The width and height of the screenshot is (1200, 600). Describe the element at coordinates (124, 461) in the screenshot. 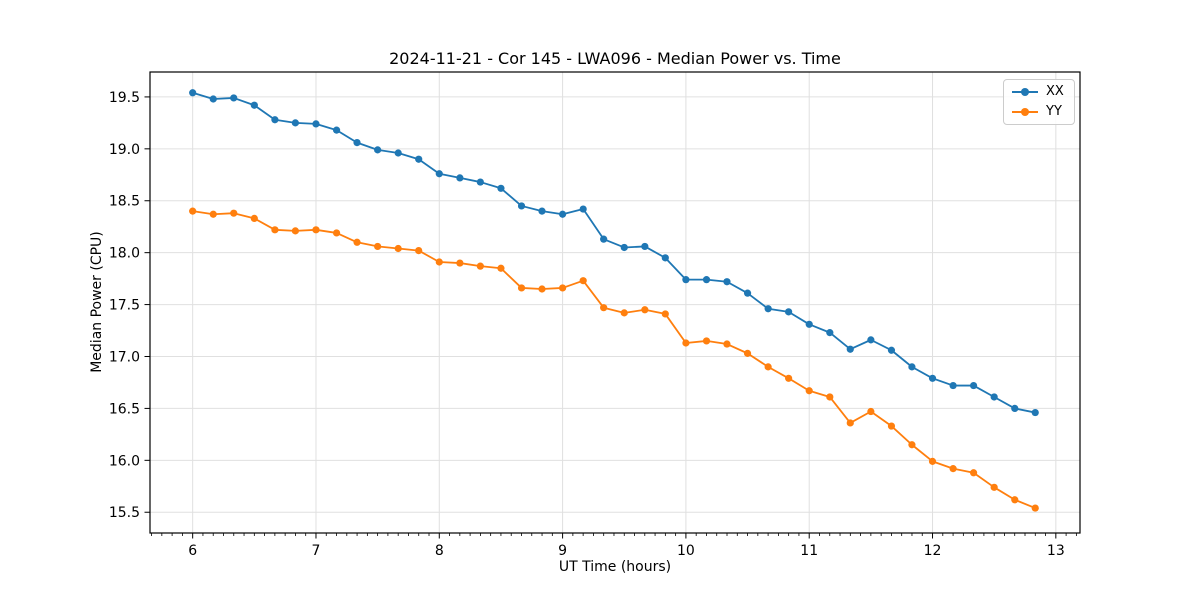

I see `y-tick-label: 16.0` at that location.